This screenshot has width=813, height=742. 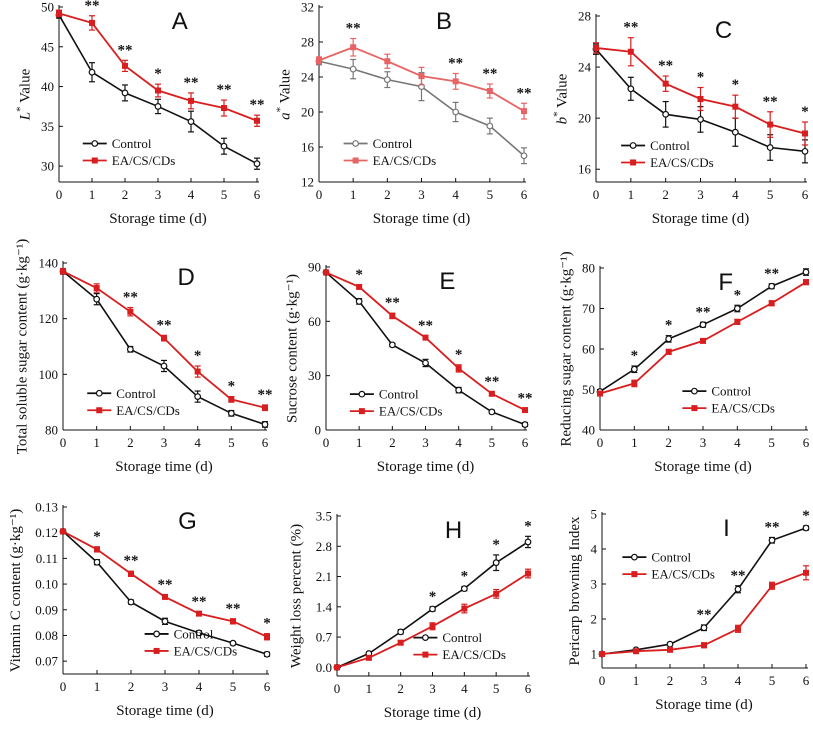 What do you see at coordinates (318, 430) in the screenshot?
I see `y-tick-label: 0` at bounding box center [318, 430].